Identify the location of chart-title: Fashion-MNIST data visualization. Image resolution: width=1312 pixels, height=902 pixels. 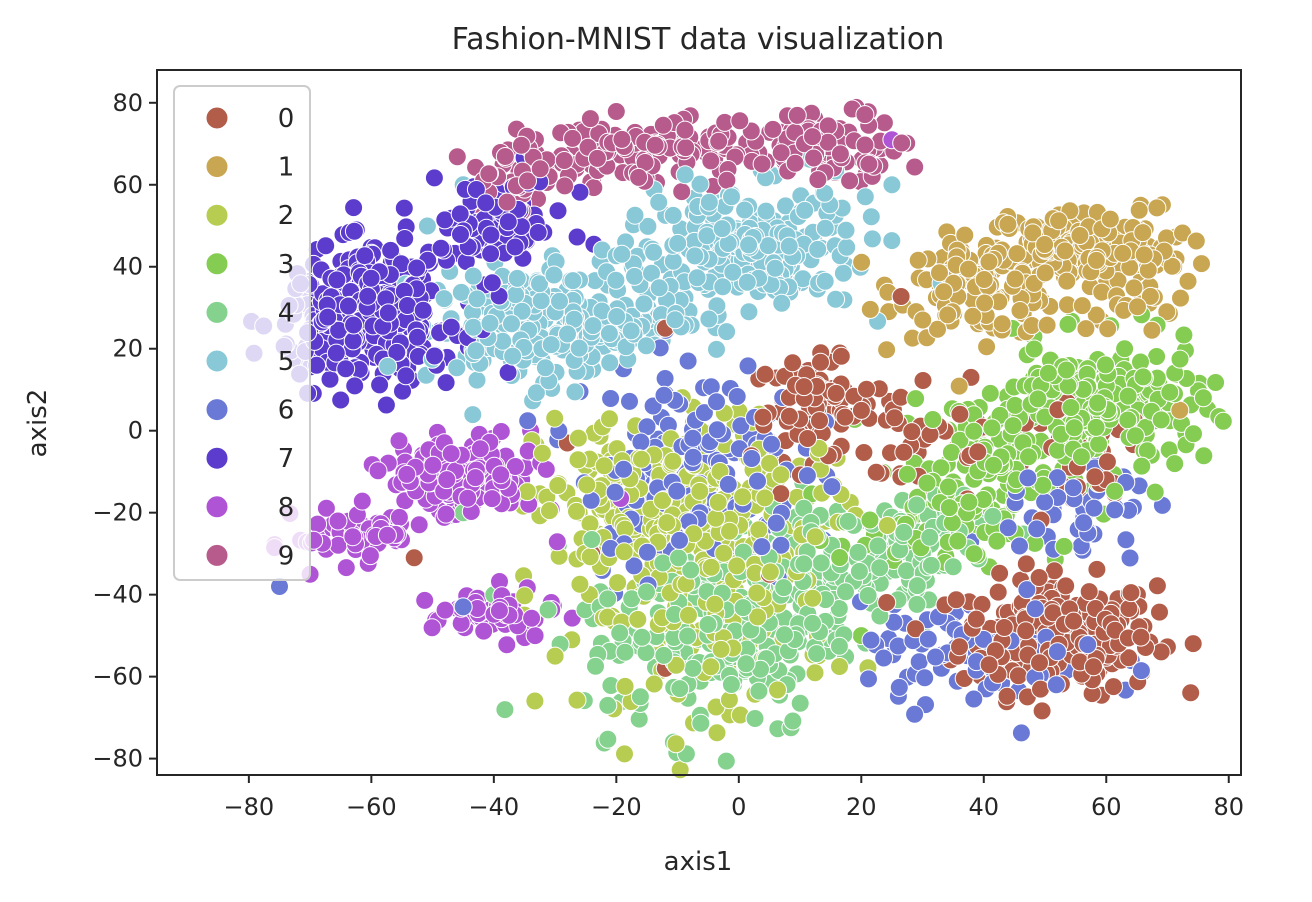
(698, 39).